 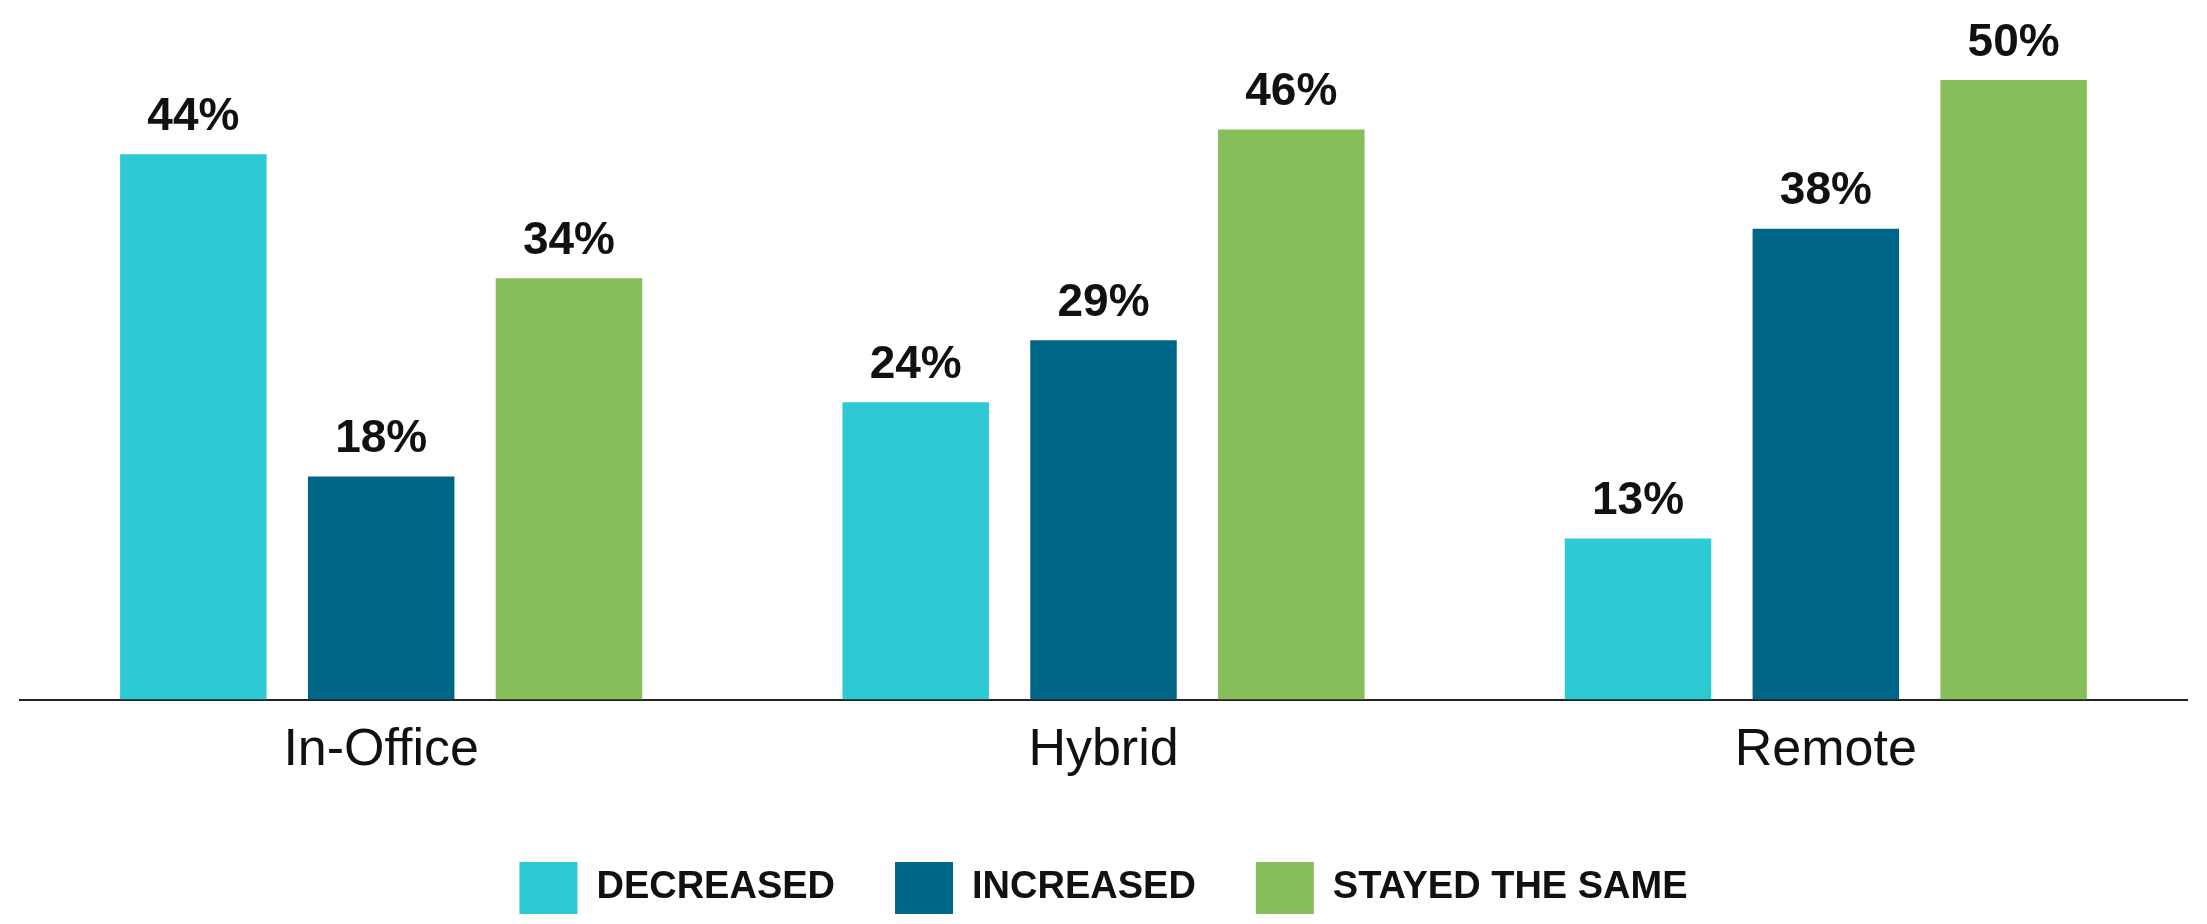 What do you see at coordinates (1084, 885) in the screenshot?
I see `legend-label: INCREASED` at bounding box center [1084, 885].